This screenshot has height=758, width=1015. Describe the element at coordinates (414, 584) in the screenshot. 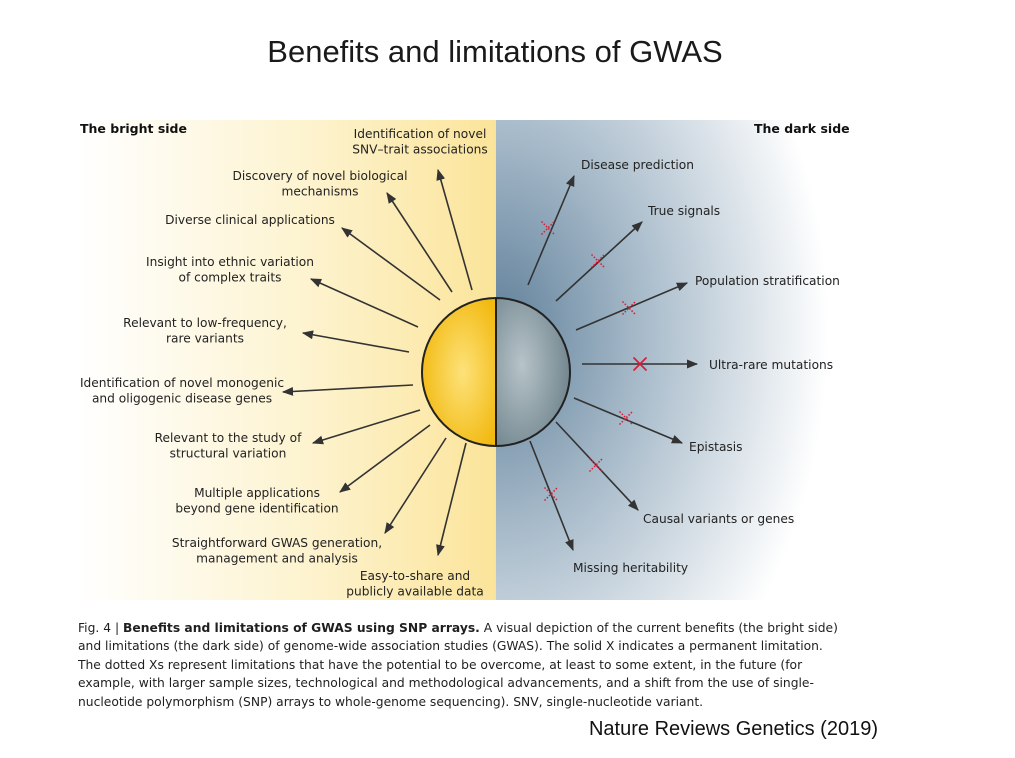

I see `bright-side-label: Easy-to-share and publicly available data` at that location.